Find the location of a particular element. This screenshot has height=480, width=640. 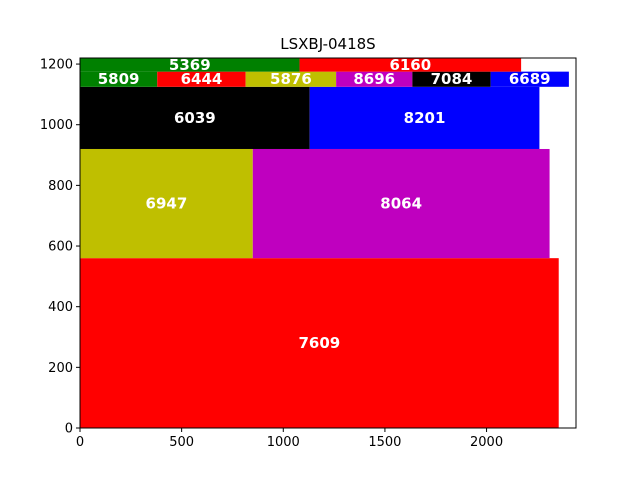

rect-label-5369: 5369 is located at coordinates (190, 65).